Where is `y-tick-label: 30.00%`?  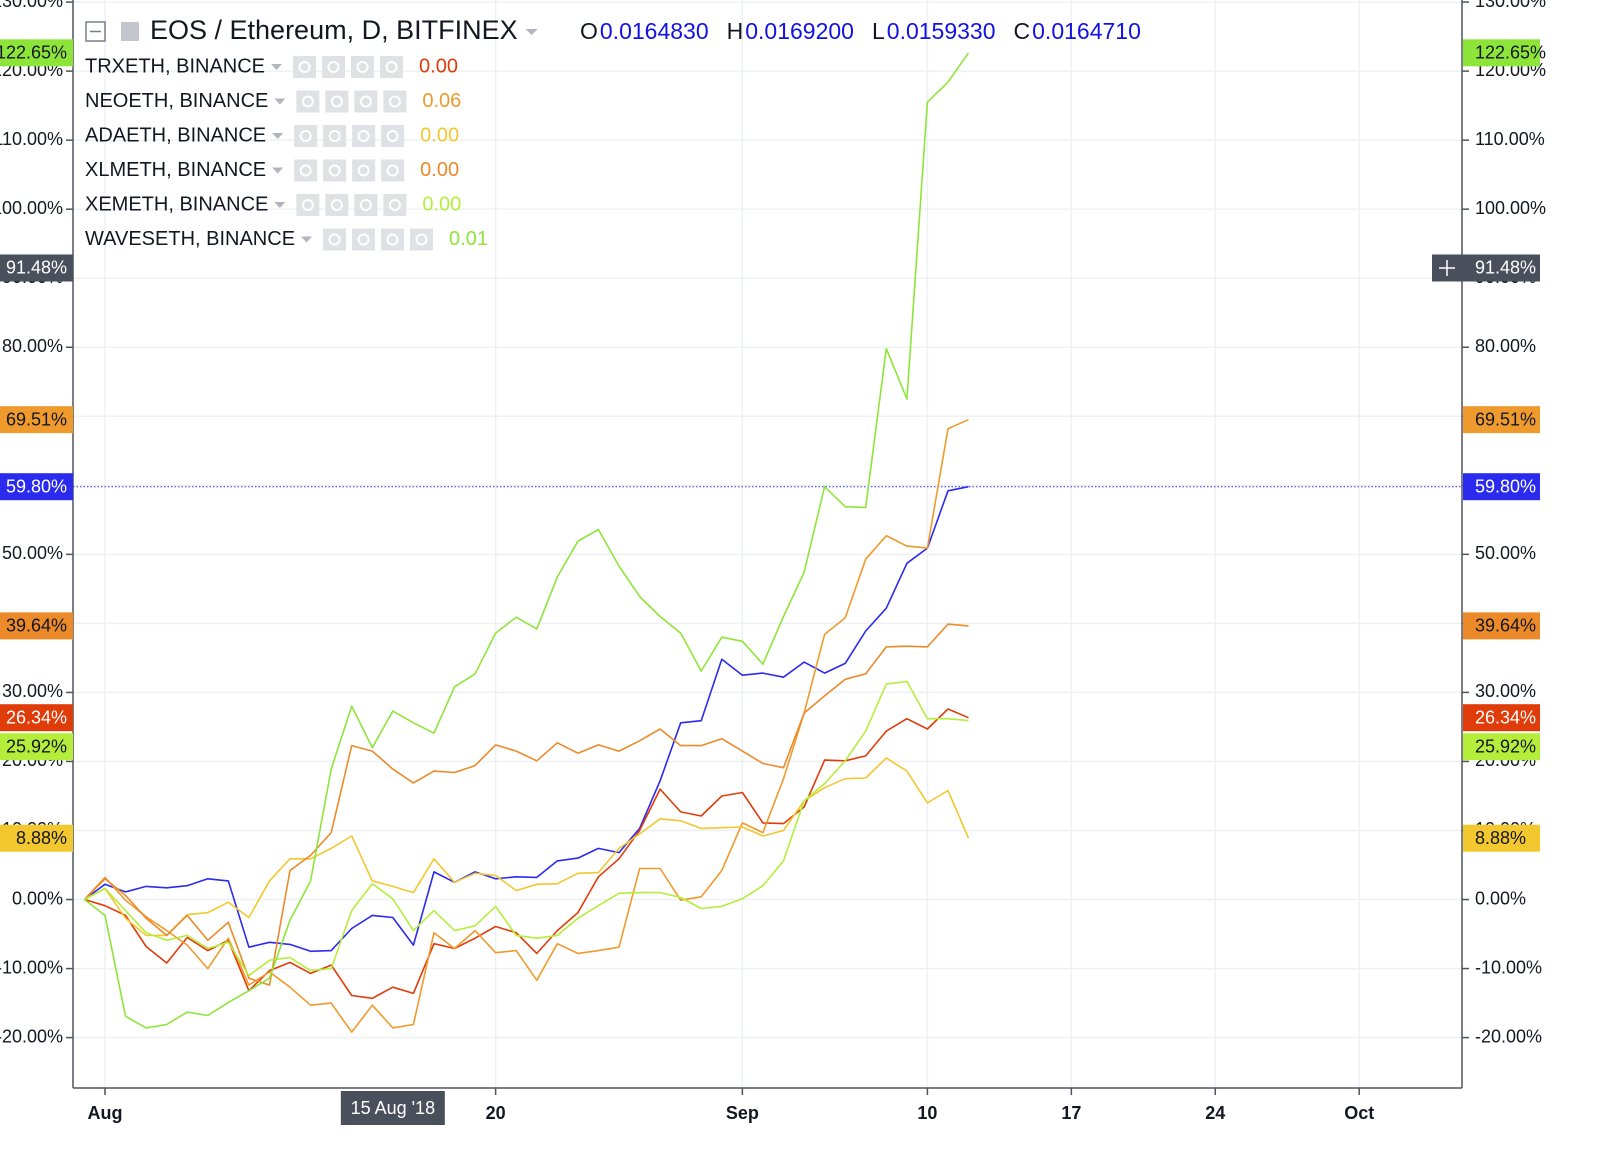 y-tick-label: 30.00% is located at coordinates (32, 691).